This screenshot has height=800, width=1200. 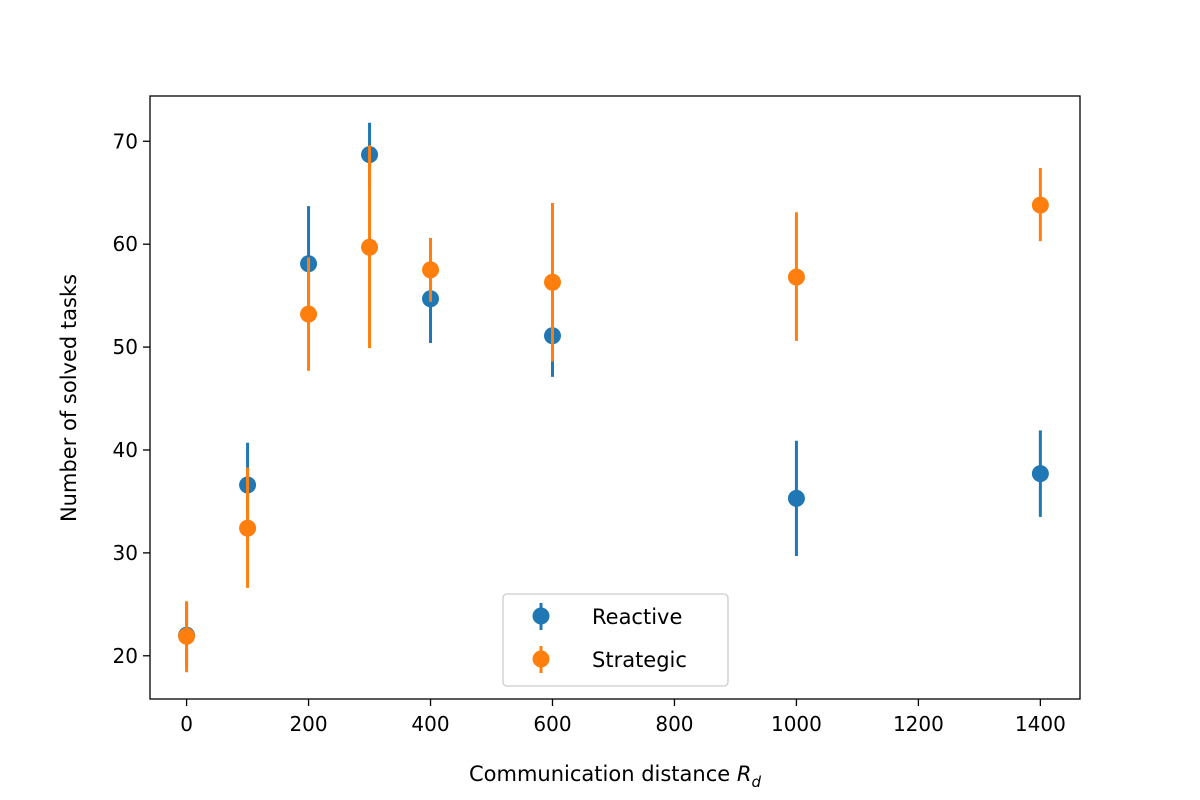 What do you see at coordinates (796, 724) in the screenshot?
I see `x-tick-label: 1000` at bounding box center [796, 724].